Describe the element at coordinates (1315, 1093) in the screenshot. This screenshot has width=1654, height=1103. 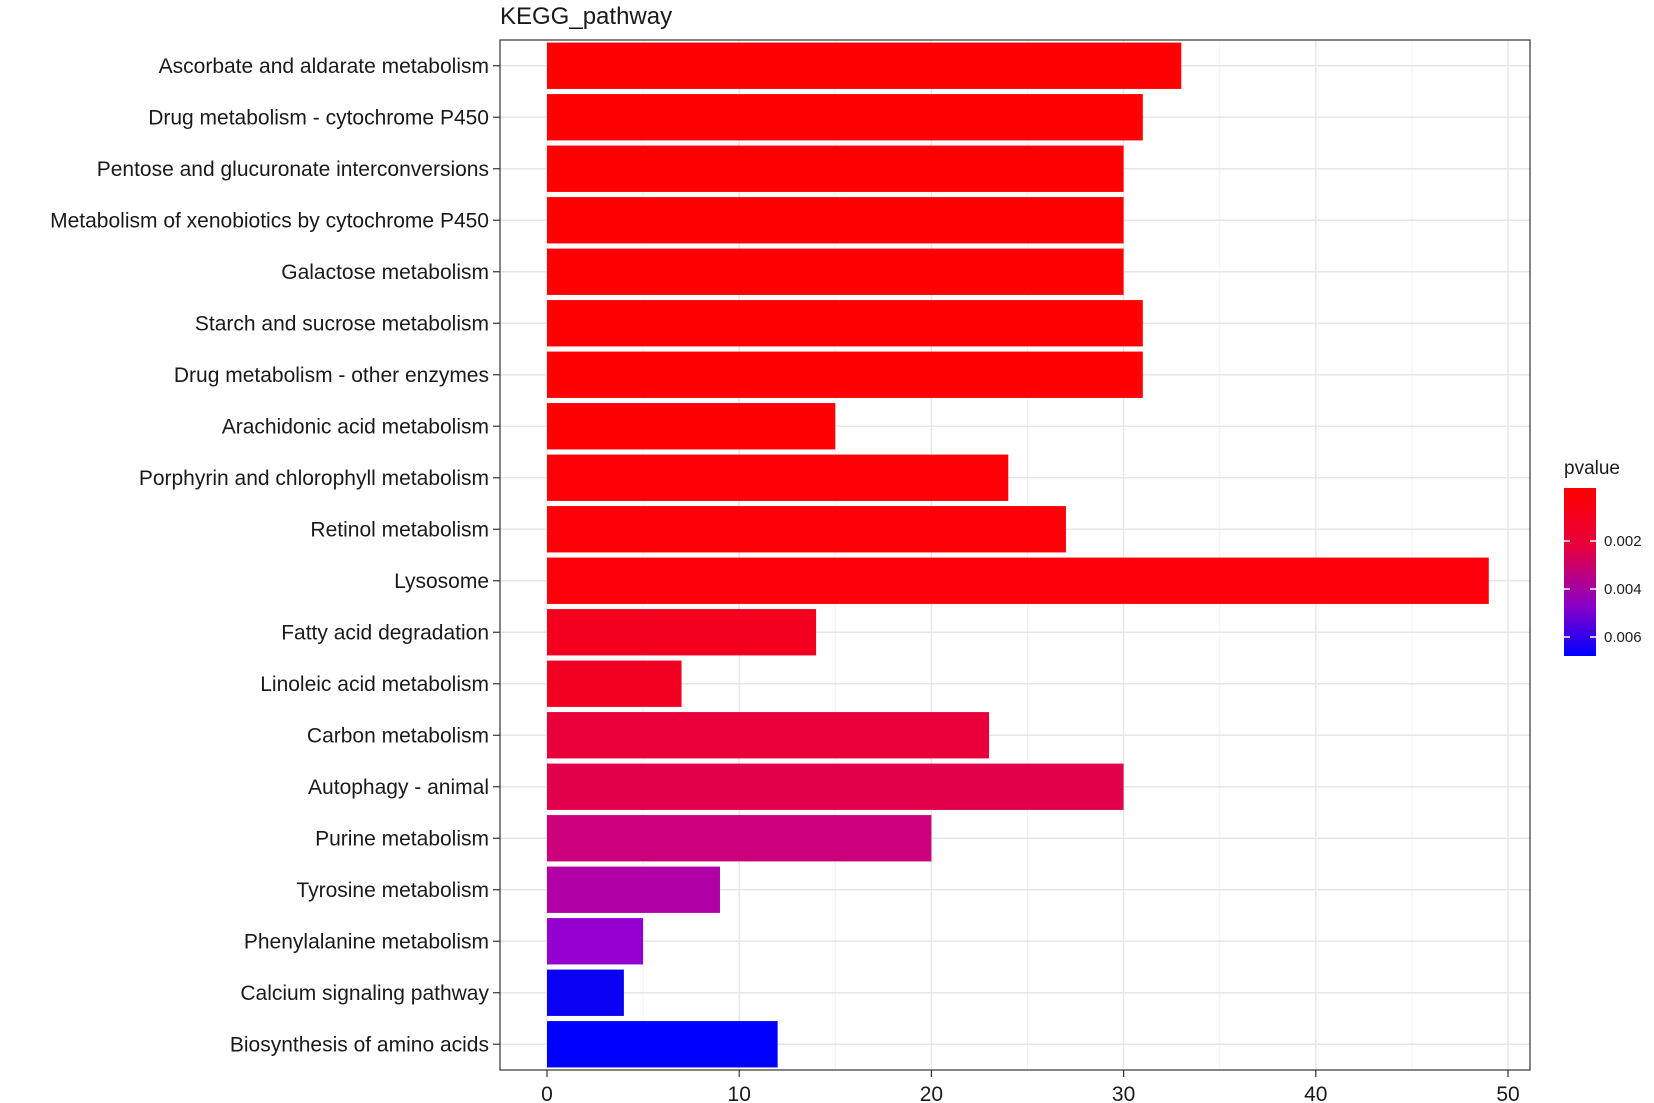
I see `x-tick-label: 40` at that location.